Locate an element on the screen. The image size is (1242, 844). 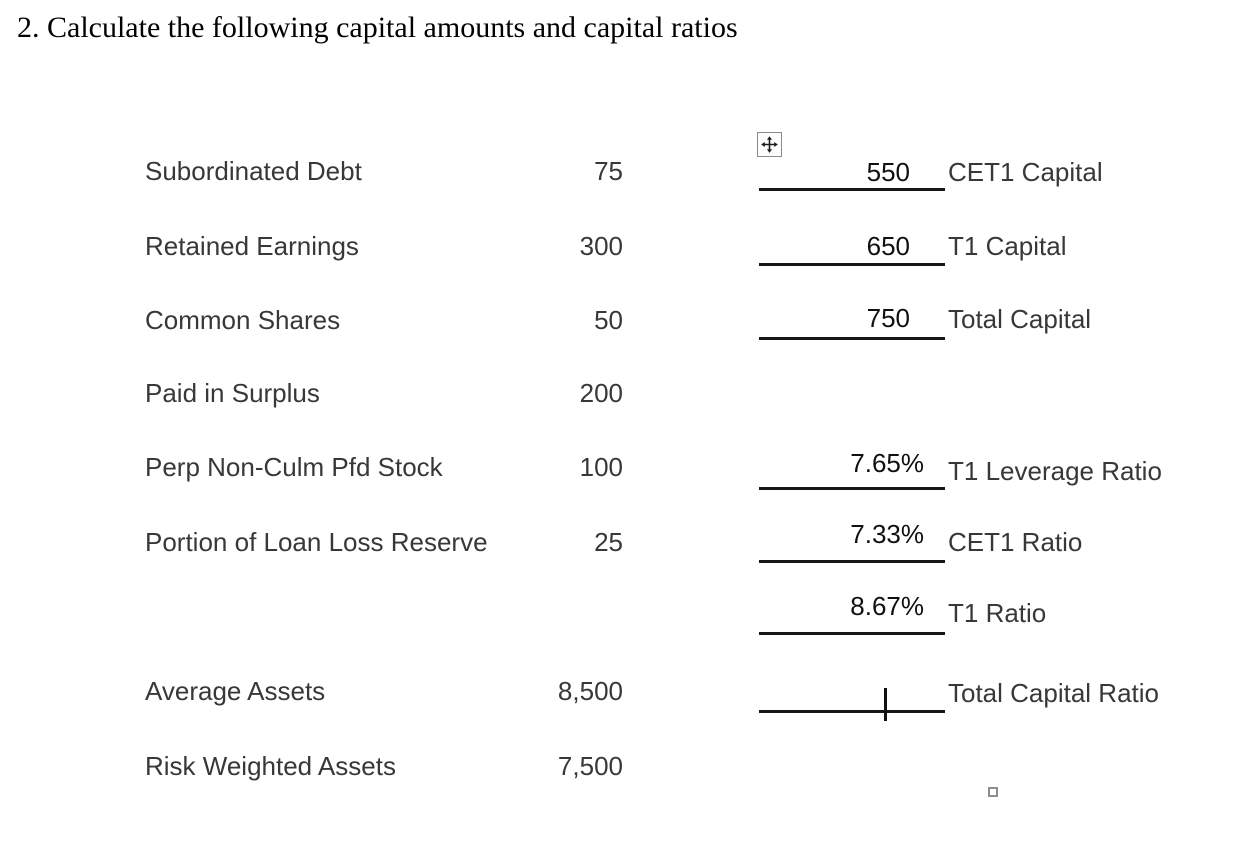
answer-label: Total Capital Ratio is located at coordinates (1053, 693).